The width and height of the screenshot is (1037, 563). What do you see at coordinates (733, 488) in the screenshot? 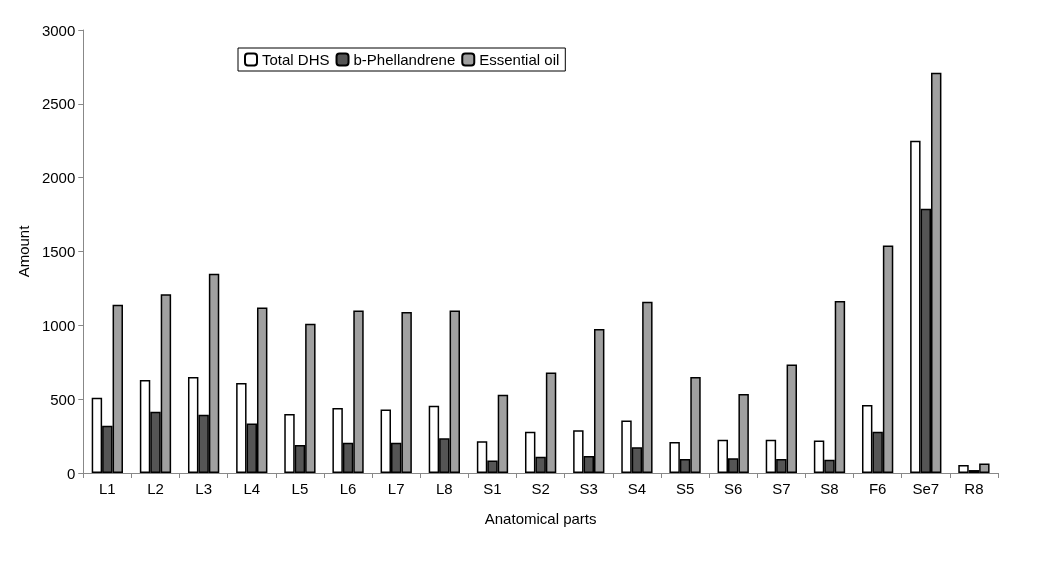
I see `x-tick-label: S6` at bounding box center [733, 488].